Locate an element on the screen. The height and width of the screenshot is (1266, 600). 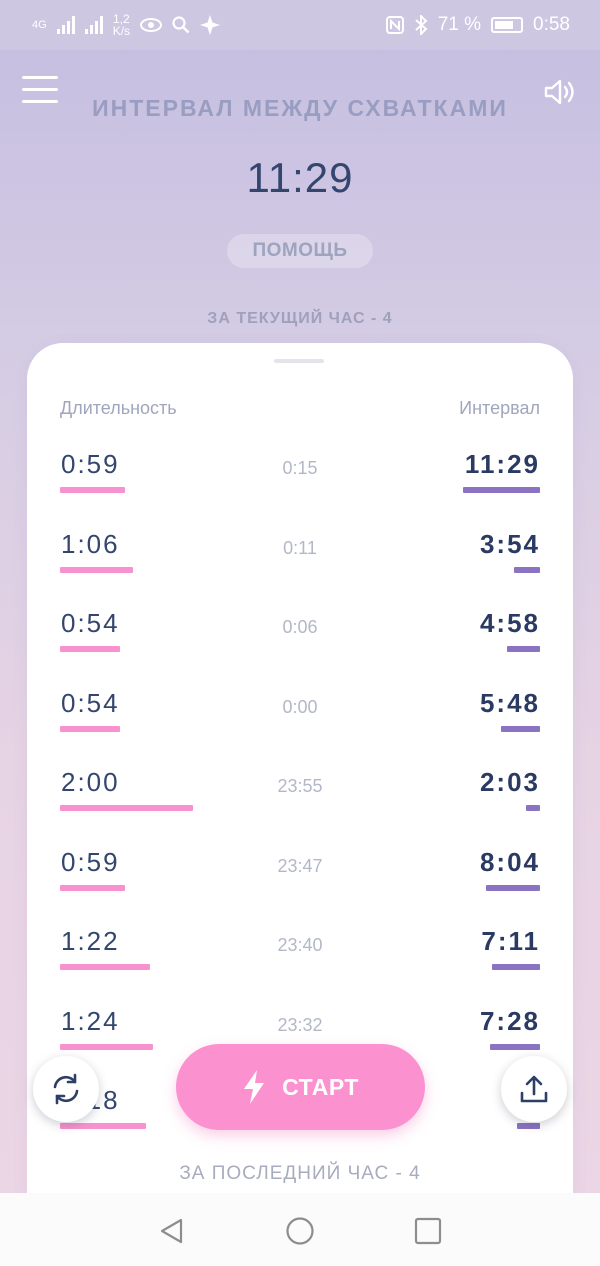
interval-value: 7:11 is located at coordinates (510, 941).